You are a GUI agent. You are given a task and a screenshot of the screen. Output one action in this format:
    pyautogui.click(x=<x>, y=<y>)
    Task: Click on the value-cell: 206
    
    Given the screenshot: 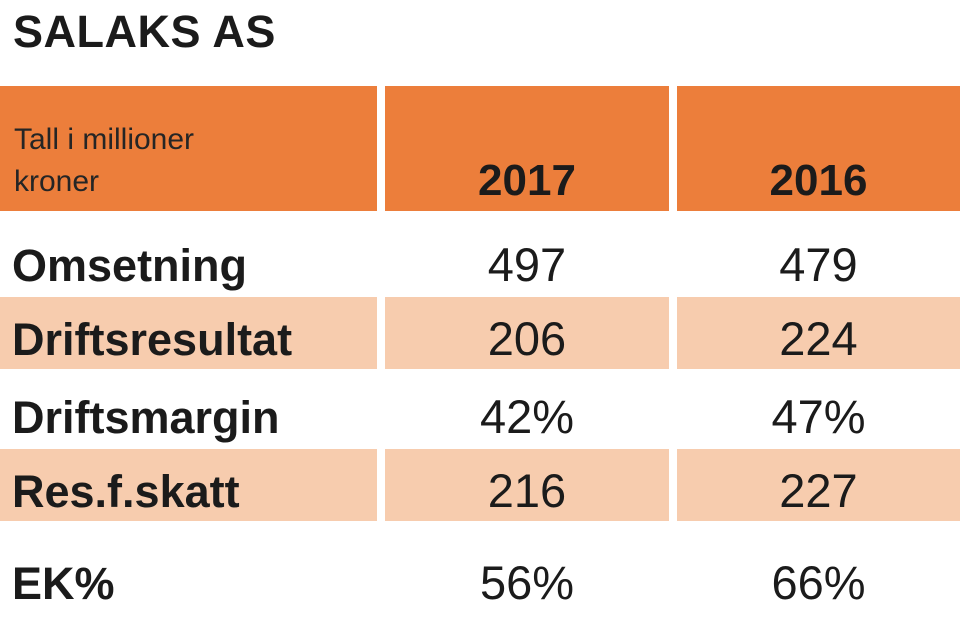 What is the action you would take?
    pyautogui.click(x=527, y=333)
    